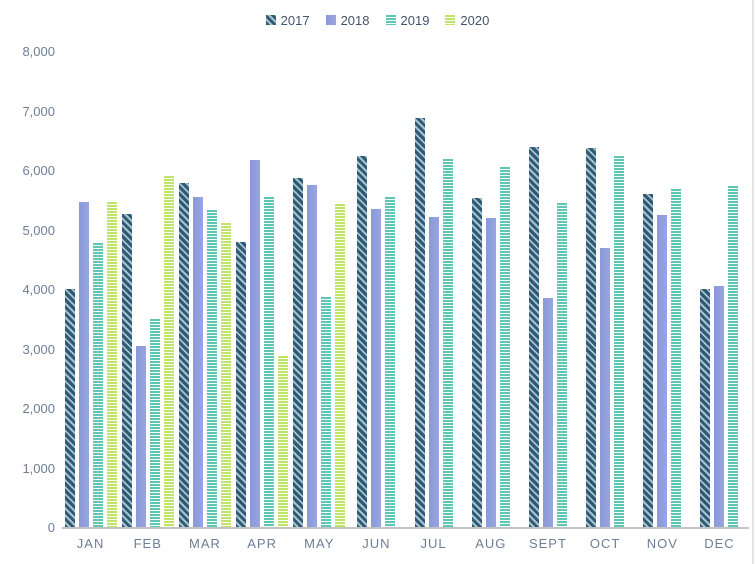 This screenshot has width=755, height=564. I want to click on bar-2020-JAN, so click(111, 365).